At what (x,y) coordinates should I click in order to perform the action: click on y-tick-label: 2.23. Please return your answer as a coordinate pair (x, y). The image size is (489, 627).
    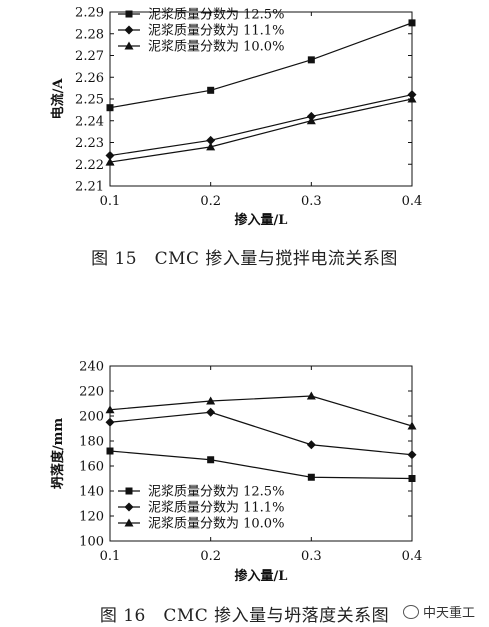
    Looking at the image, I should click on (89, 143).